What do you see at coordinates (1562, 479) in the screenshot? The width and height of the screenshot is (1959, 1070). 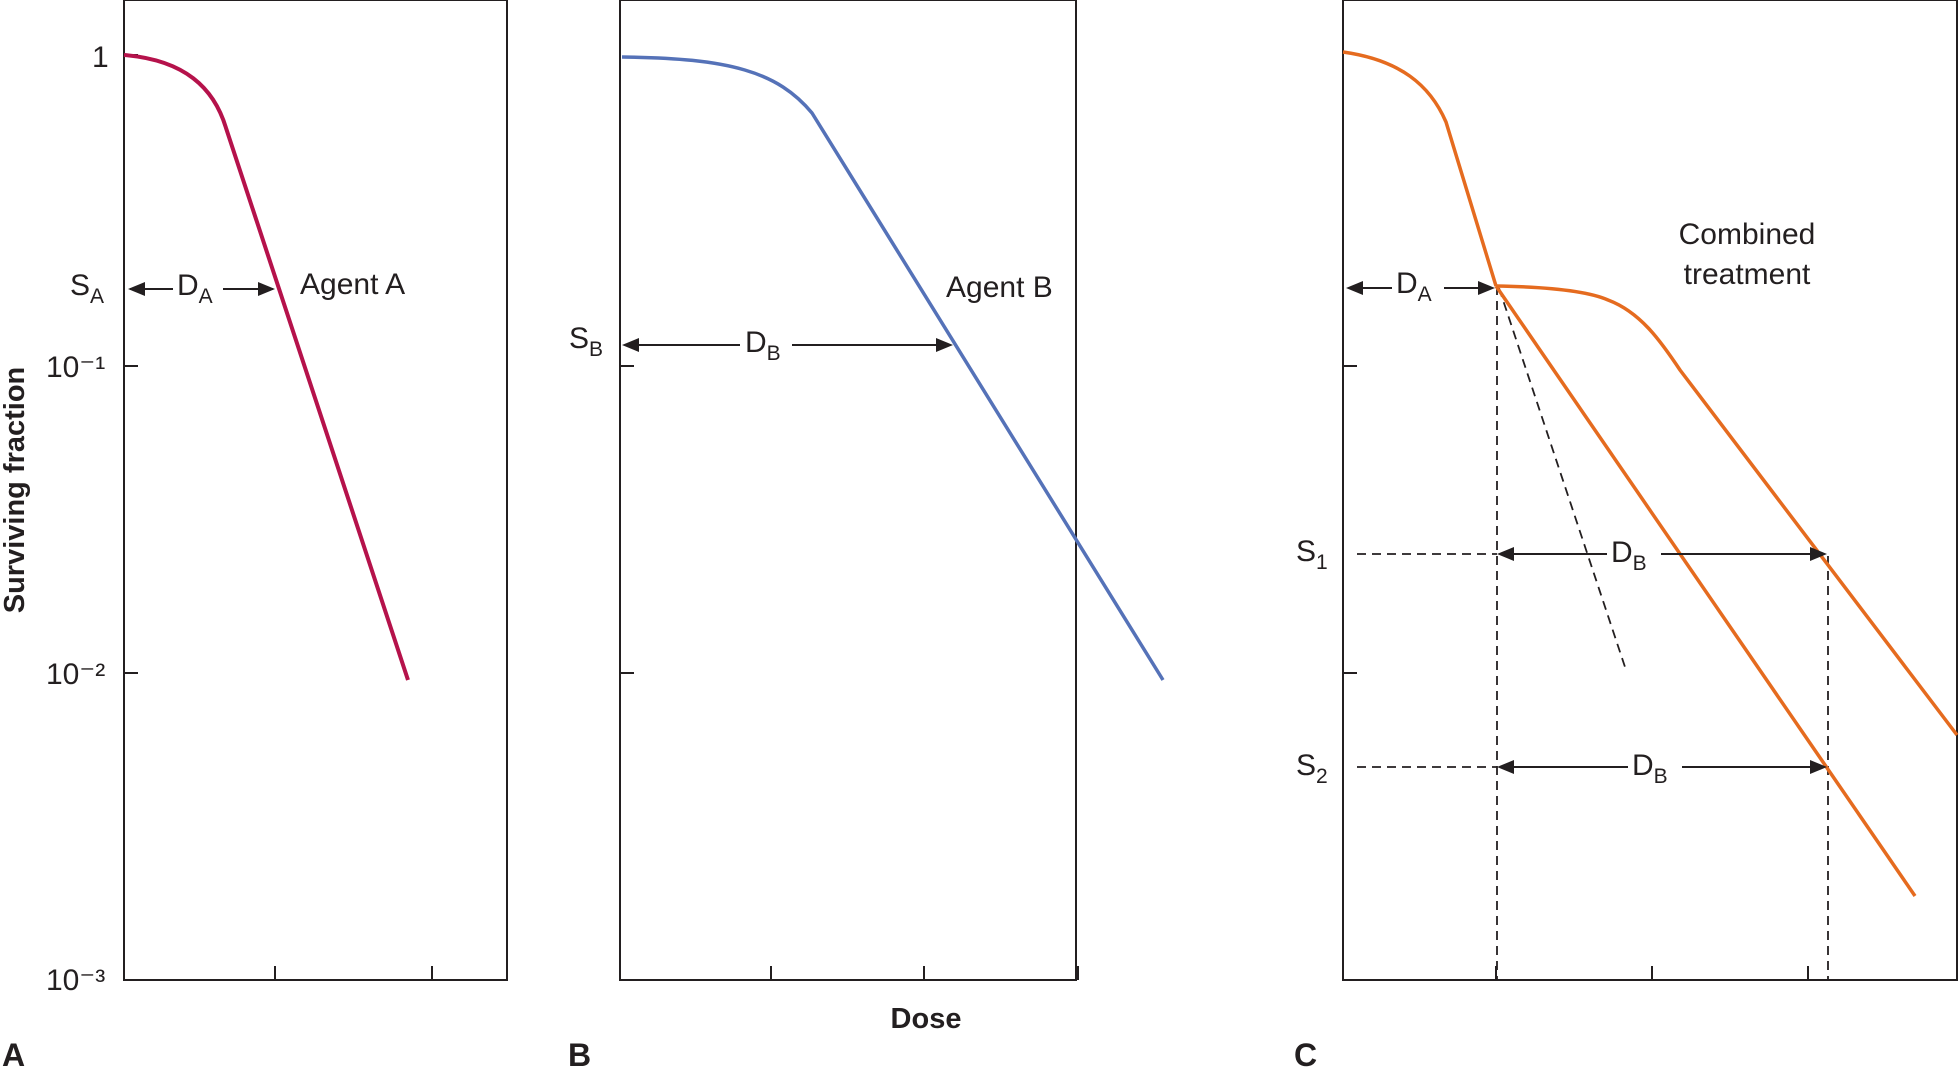 I see `agent-a-extrapolation-dashed` at bounding box center [1562, 479].